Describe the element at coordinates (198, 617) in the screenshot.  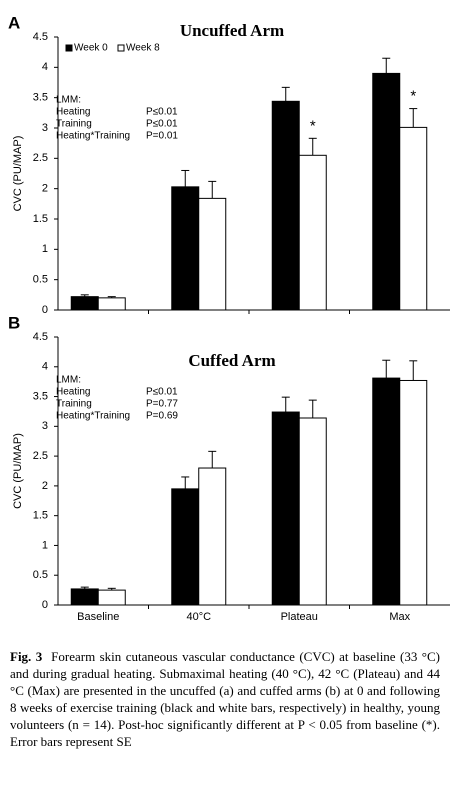
I see `x-tick-label: 40°C` at that location.